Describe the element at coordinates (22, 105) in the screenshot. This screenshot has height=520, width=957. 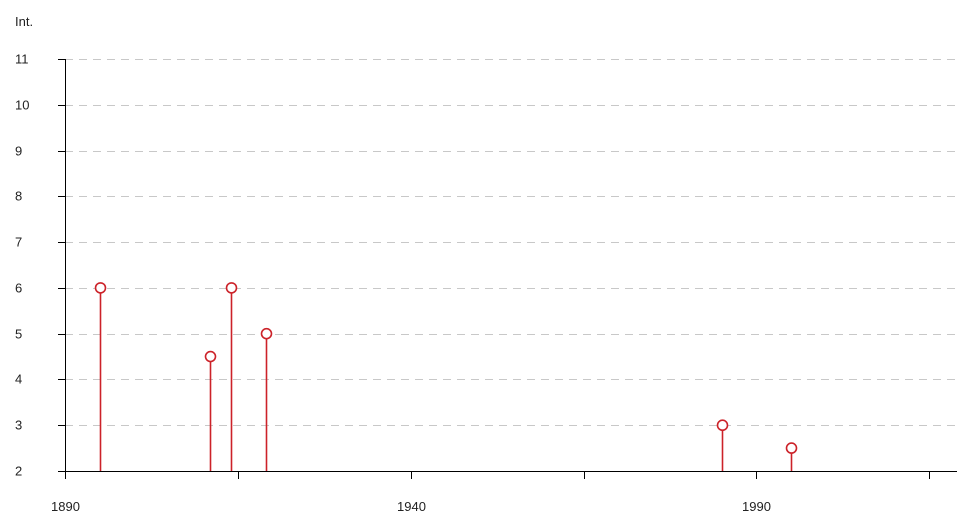
I see `y-tick-label: 10` at that location.